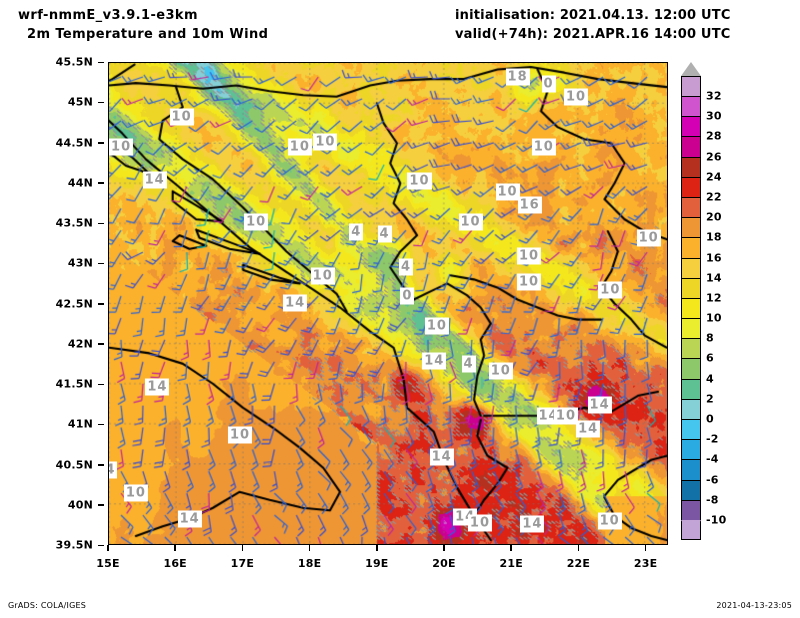  Describe the element at coordinates (710, 338) in the screenshot. I see `colorbar-tick-label: 8` at that location.